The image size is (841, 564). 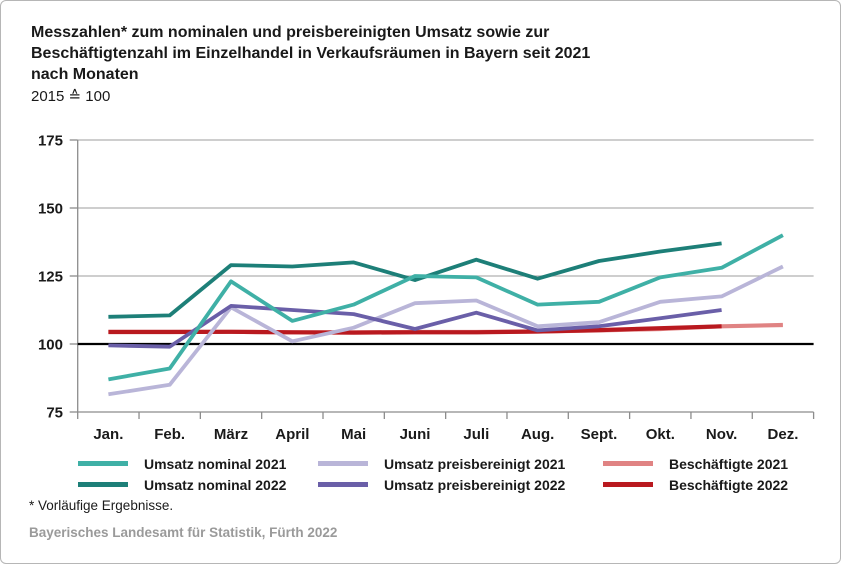 I want to click on x-tick-label: Jan., so click(x=108, y=434).